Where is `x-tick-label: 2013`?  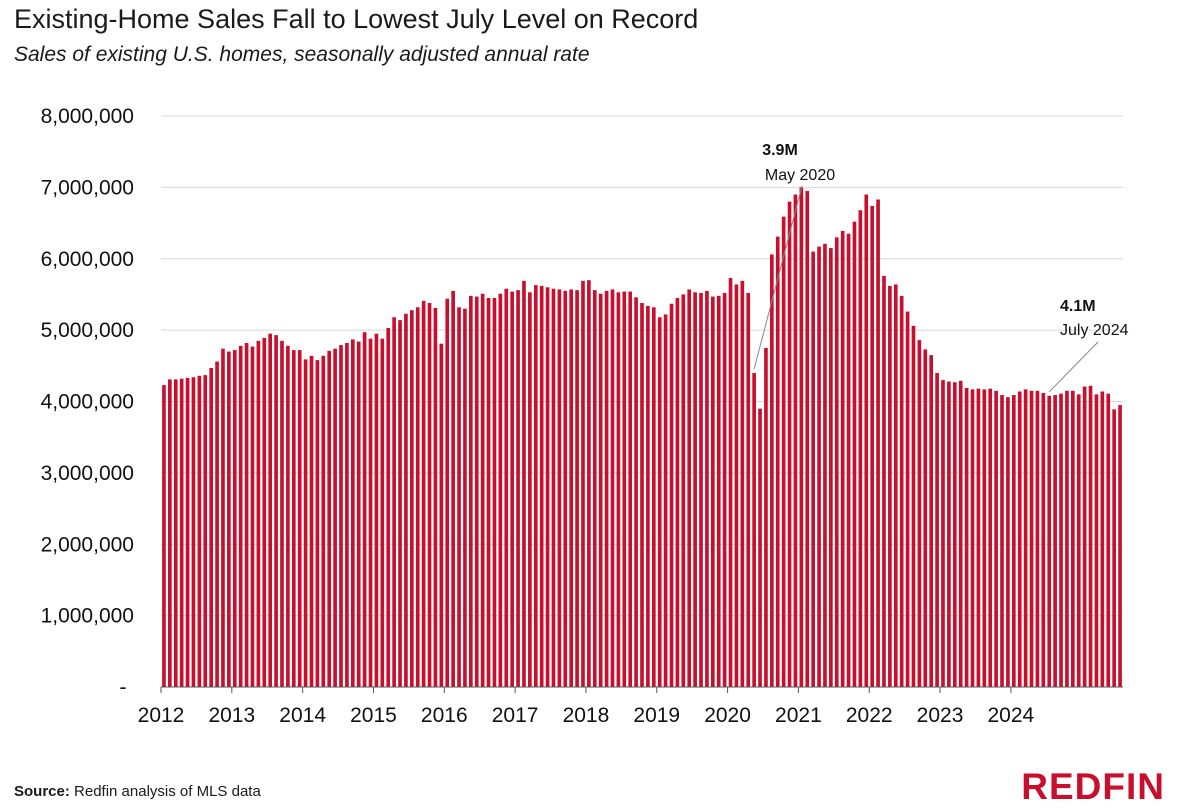
x-tick-label: 2013 is located at coordinates (231, 715).